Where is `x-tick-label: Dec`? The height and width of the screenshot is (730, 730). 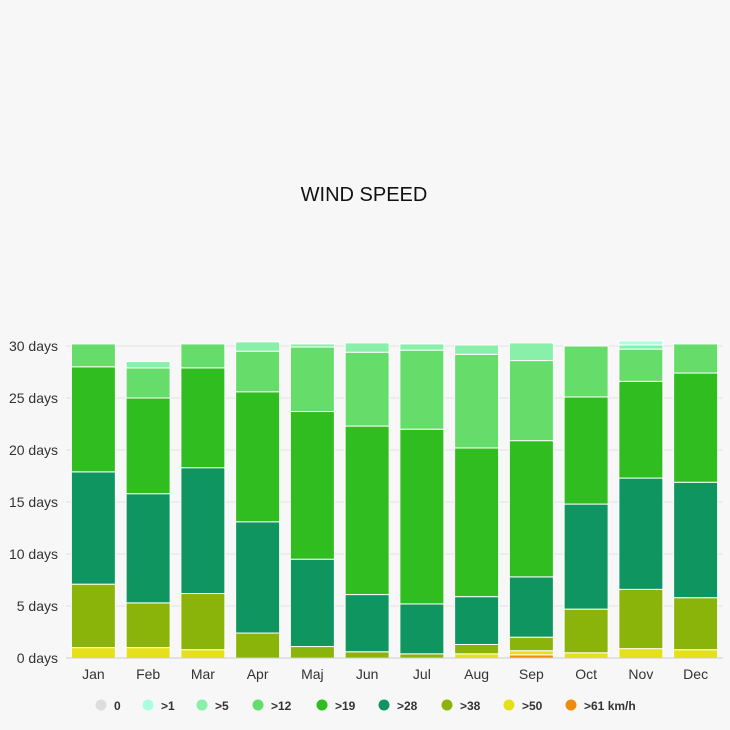
x-tick-label: Dec is located at coordinates (695, 674).